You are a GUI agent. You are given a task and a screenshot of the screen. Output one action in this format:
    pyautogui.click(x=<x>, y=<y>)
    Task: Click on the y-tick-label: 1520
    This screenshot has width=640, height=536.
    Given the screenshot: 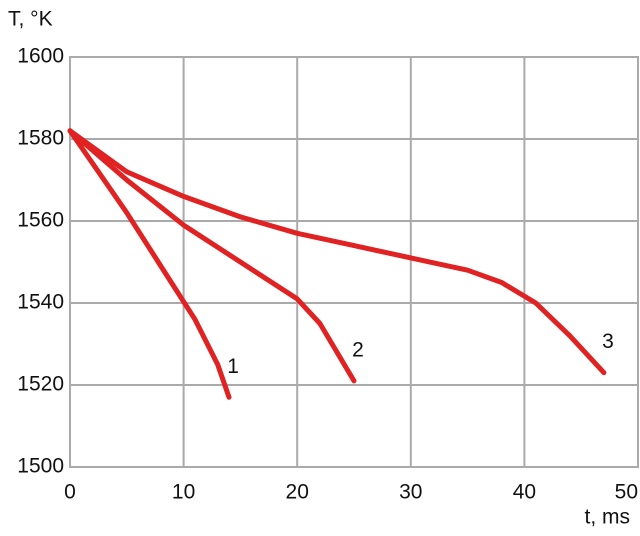 What is the action you would take?
    pyautogui.click(x=40, y=384)
    